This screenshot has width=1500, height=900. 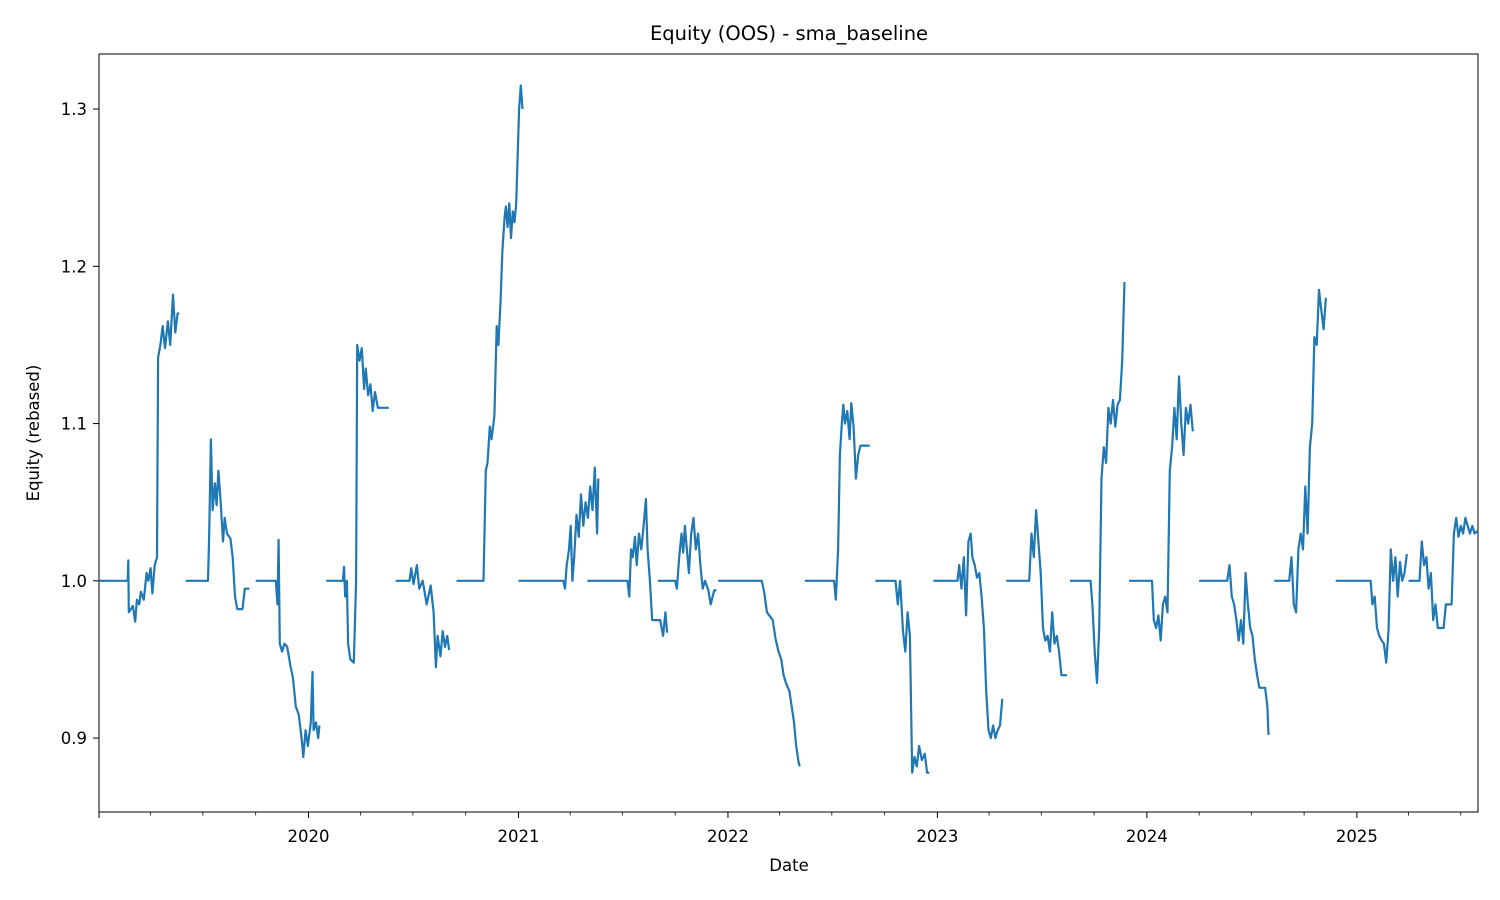 I want to click on y-tick-label: 1.2, so click(x=74, y=266).